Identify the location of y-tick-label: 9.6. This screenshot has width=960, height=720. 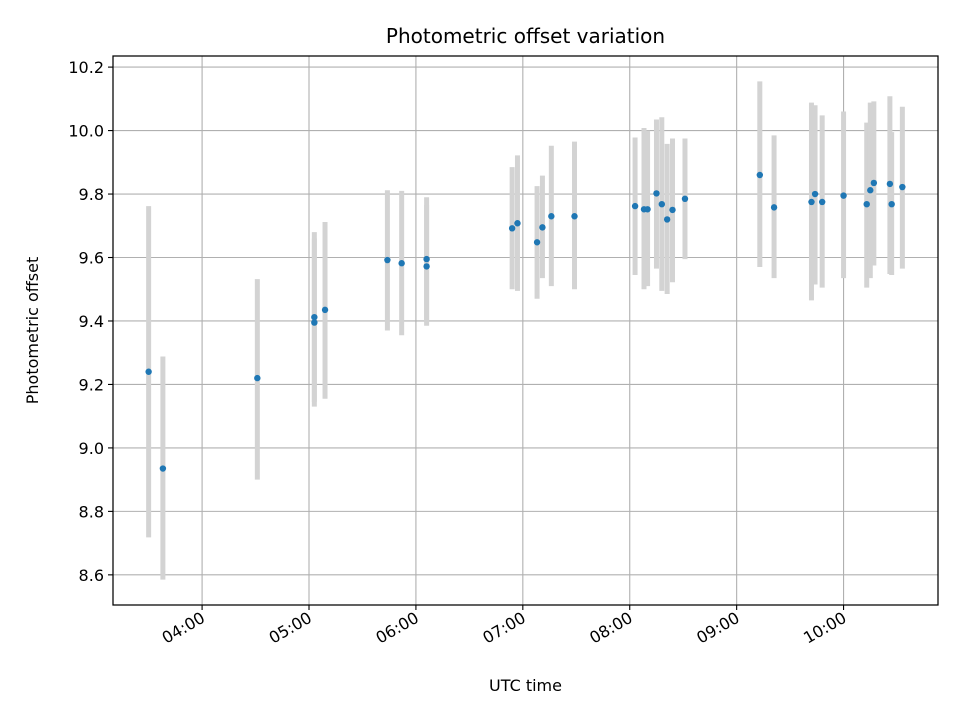
(91, 258).